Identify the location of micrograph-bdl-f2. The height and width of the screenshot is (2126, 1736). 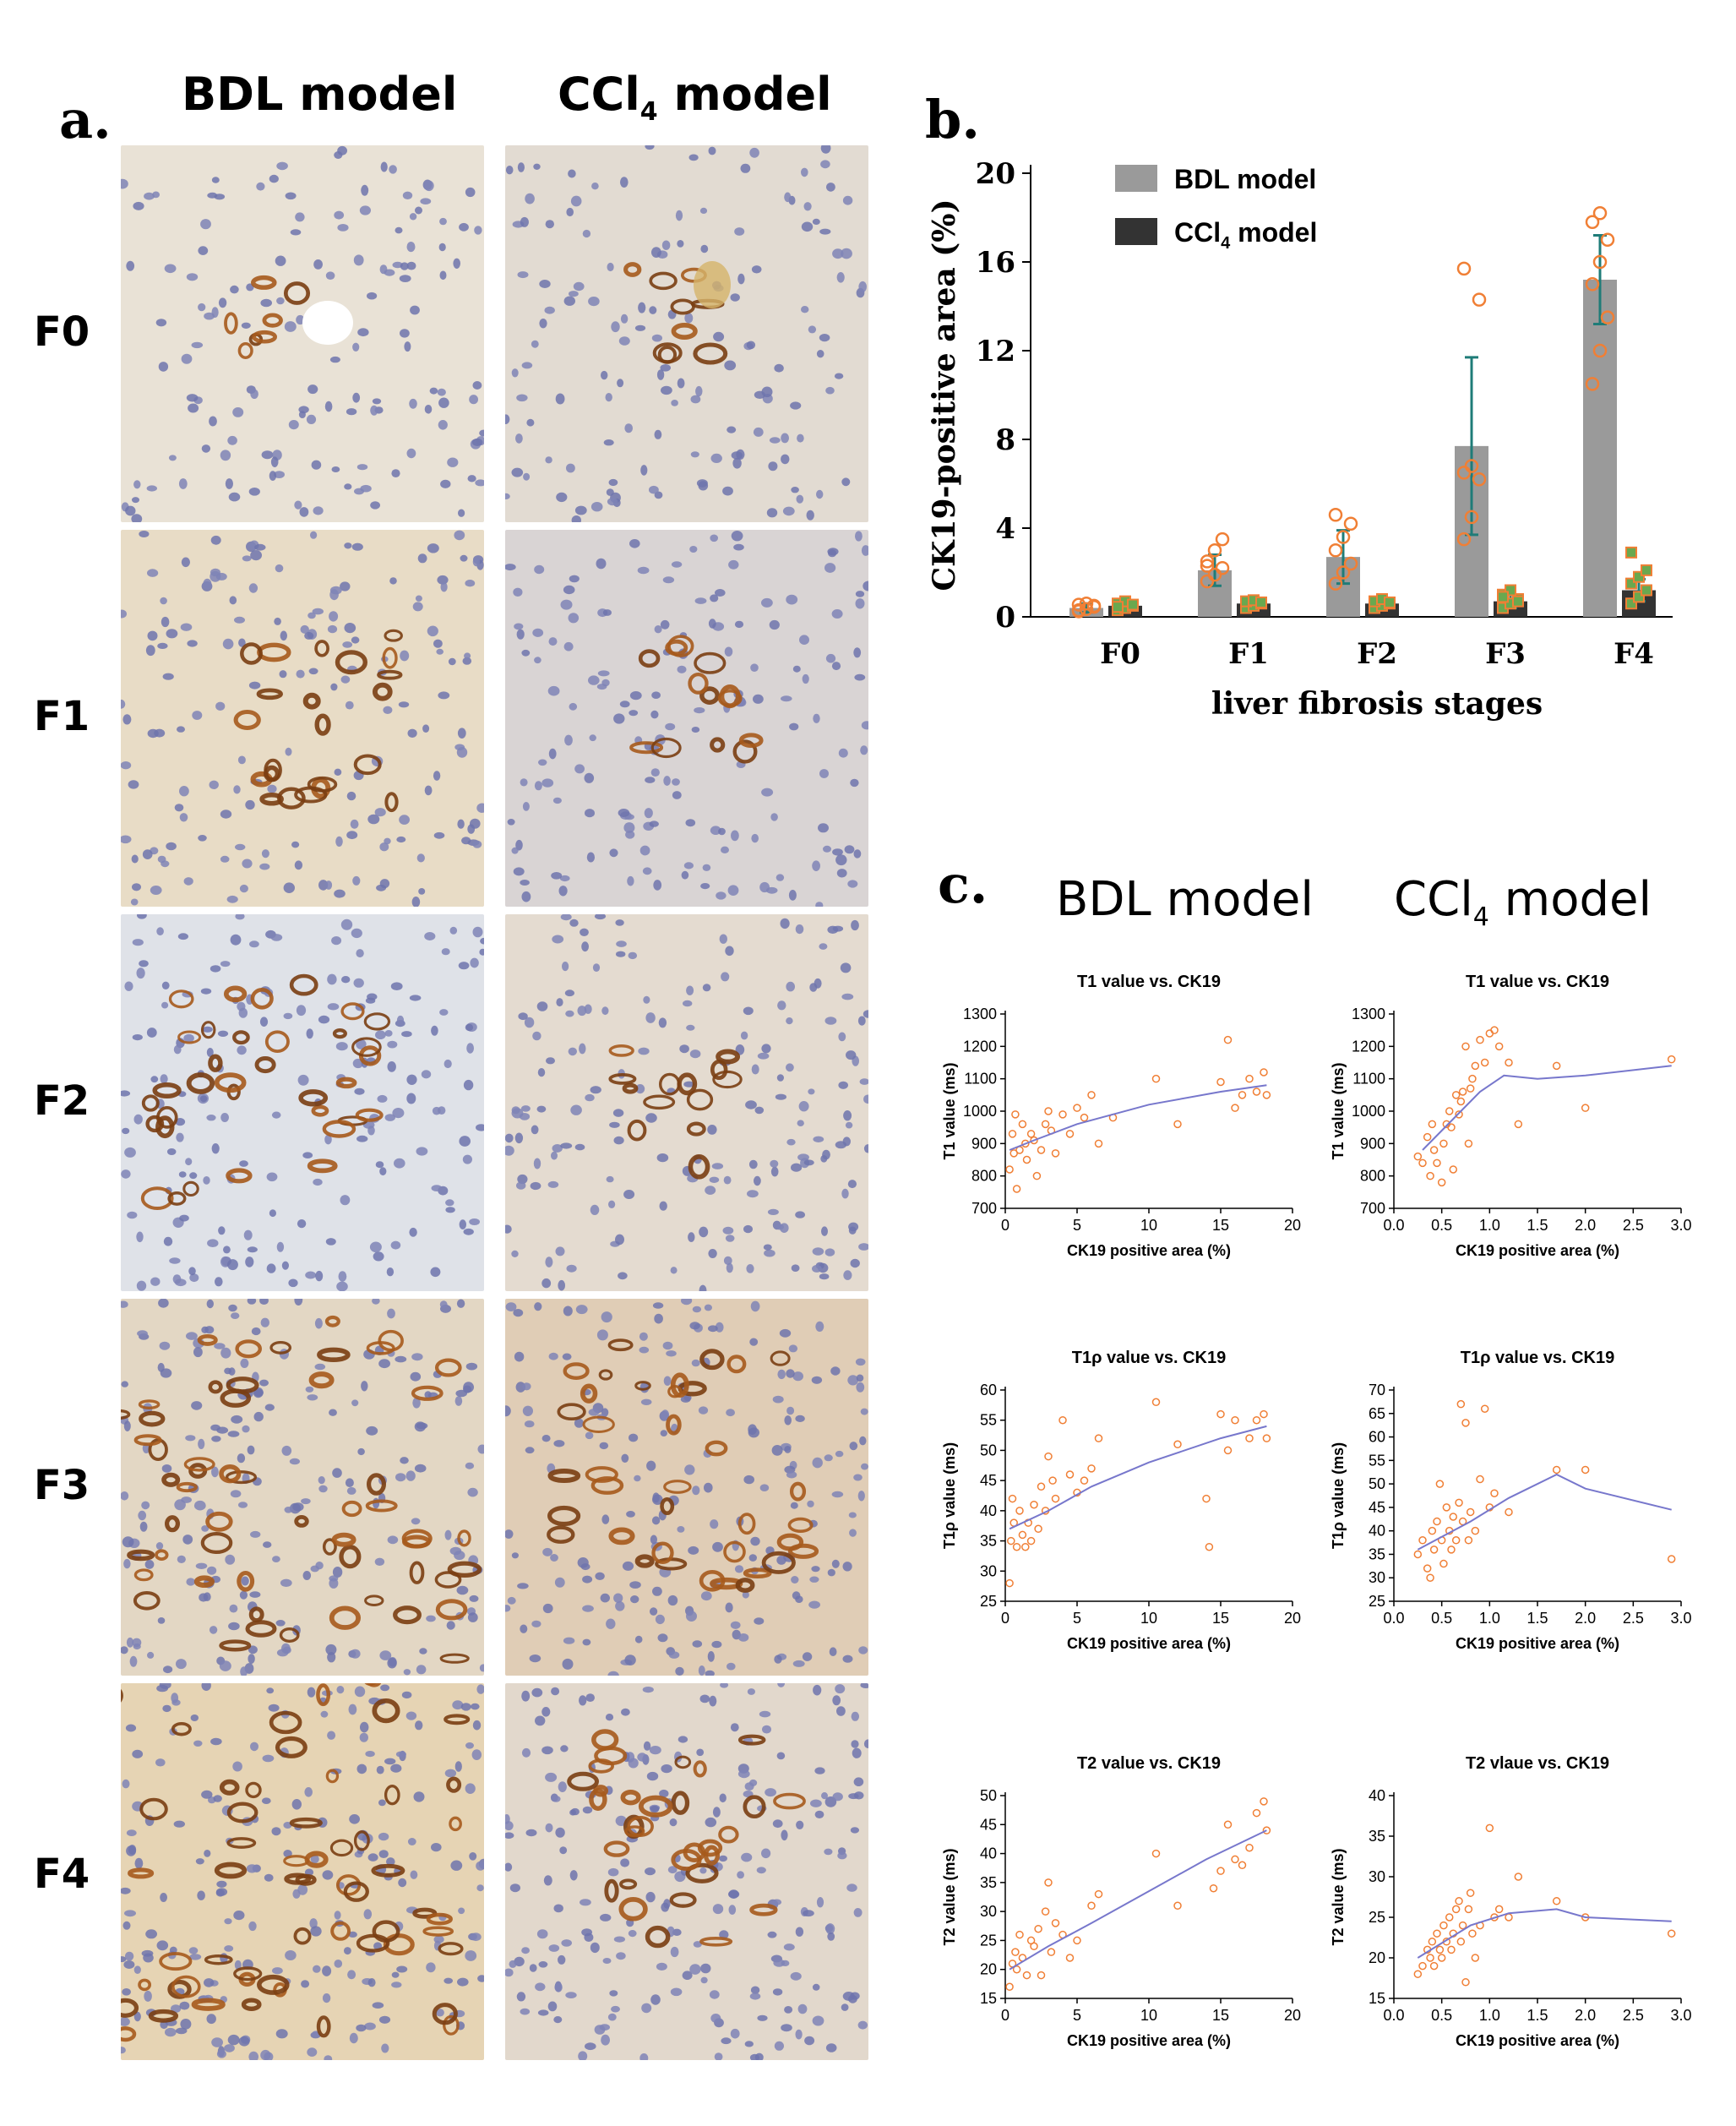
(303, 1102).